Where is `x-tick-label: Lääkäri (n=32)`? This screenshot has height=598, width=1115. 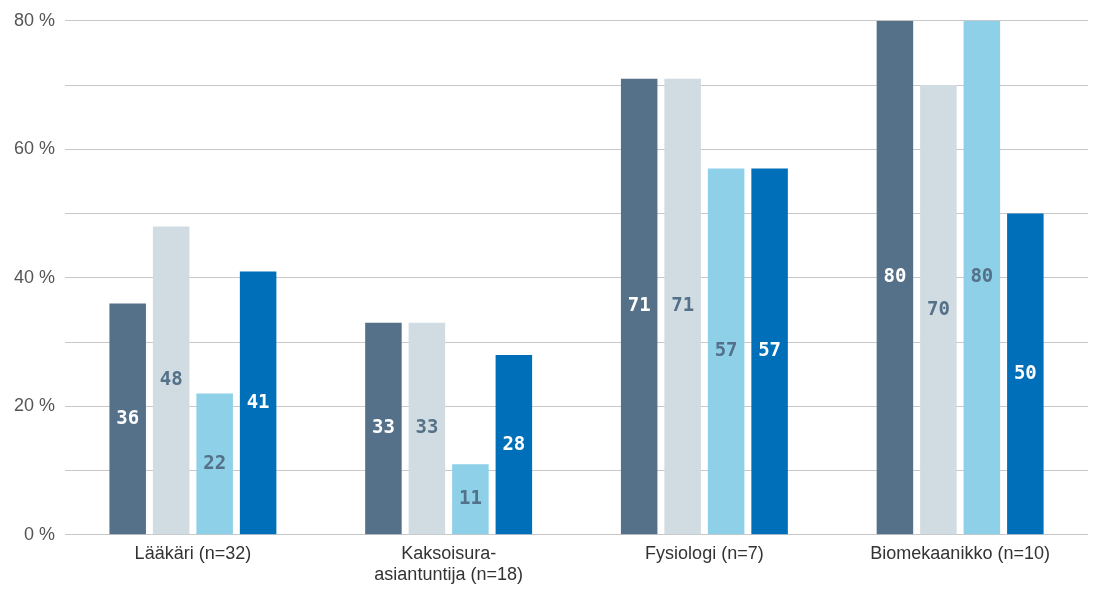 x-tick-label: Lääkäri (n=32) is located at coordinates (193, 552).